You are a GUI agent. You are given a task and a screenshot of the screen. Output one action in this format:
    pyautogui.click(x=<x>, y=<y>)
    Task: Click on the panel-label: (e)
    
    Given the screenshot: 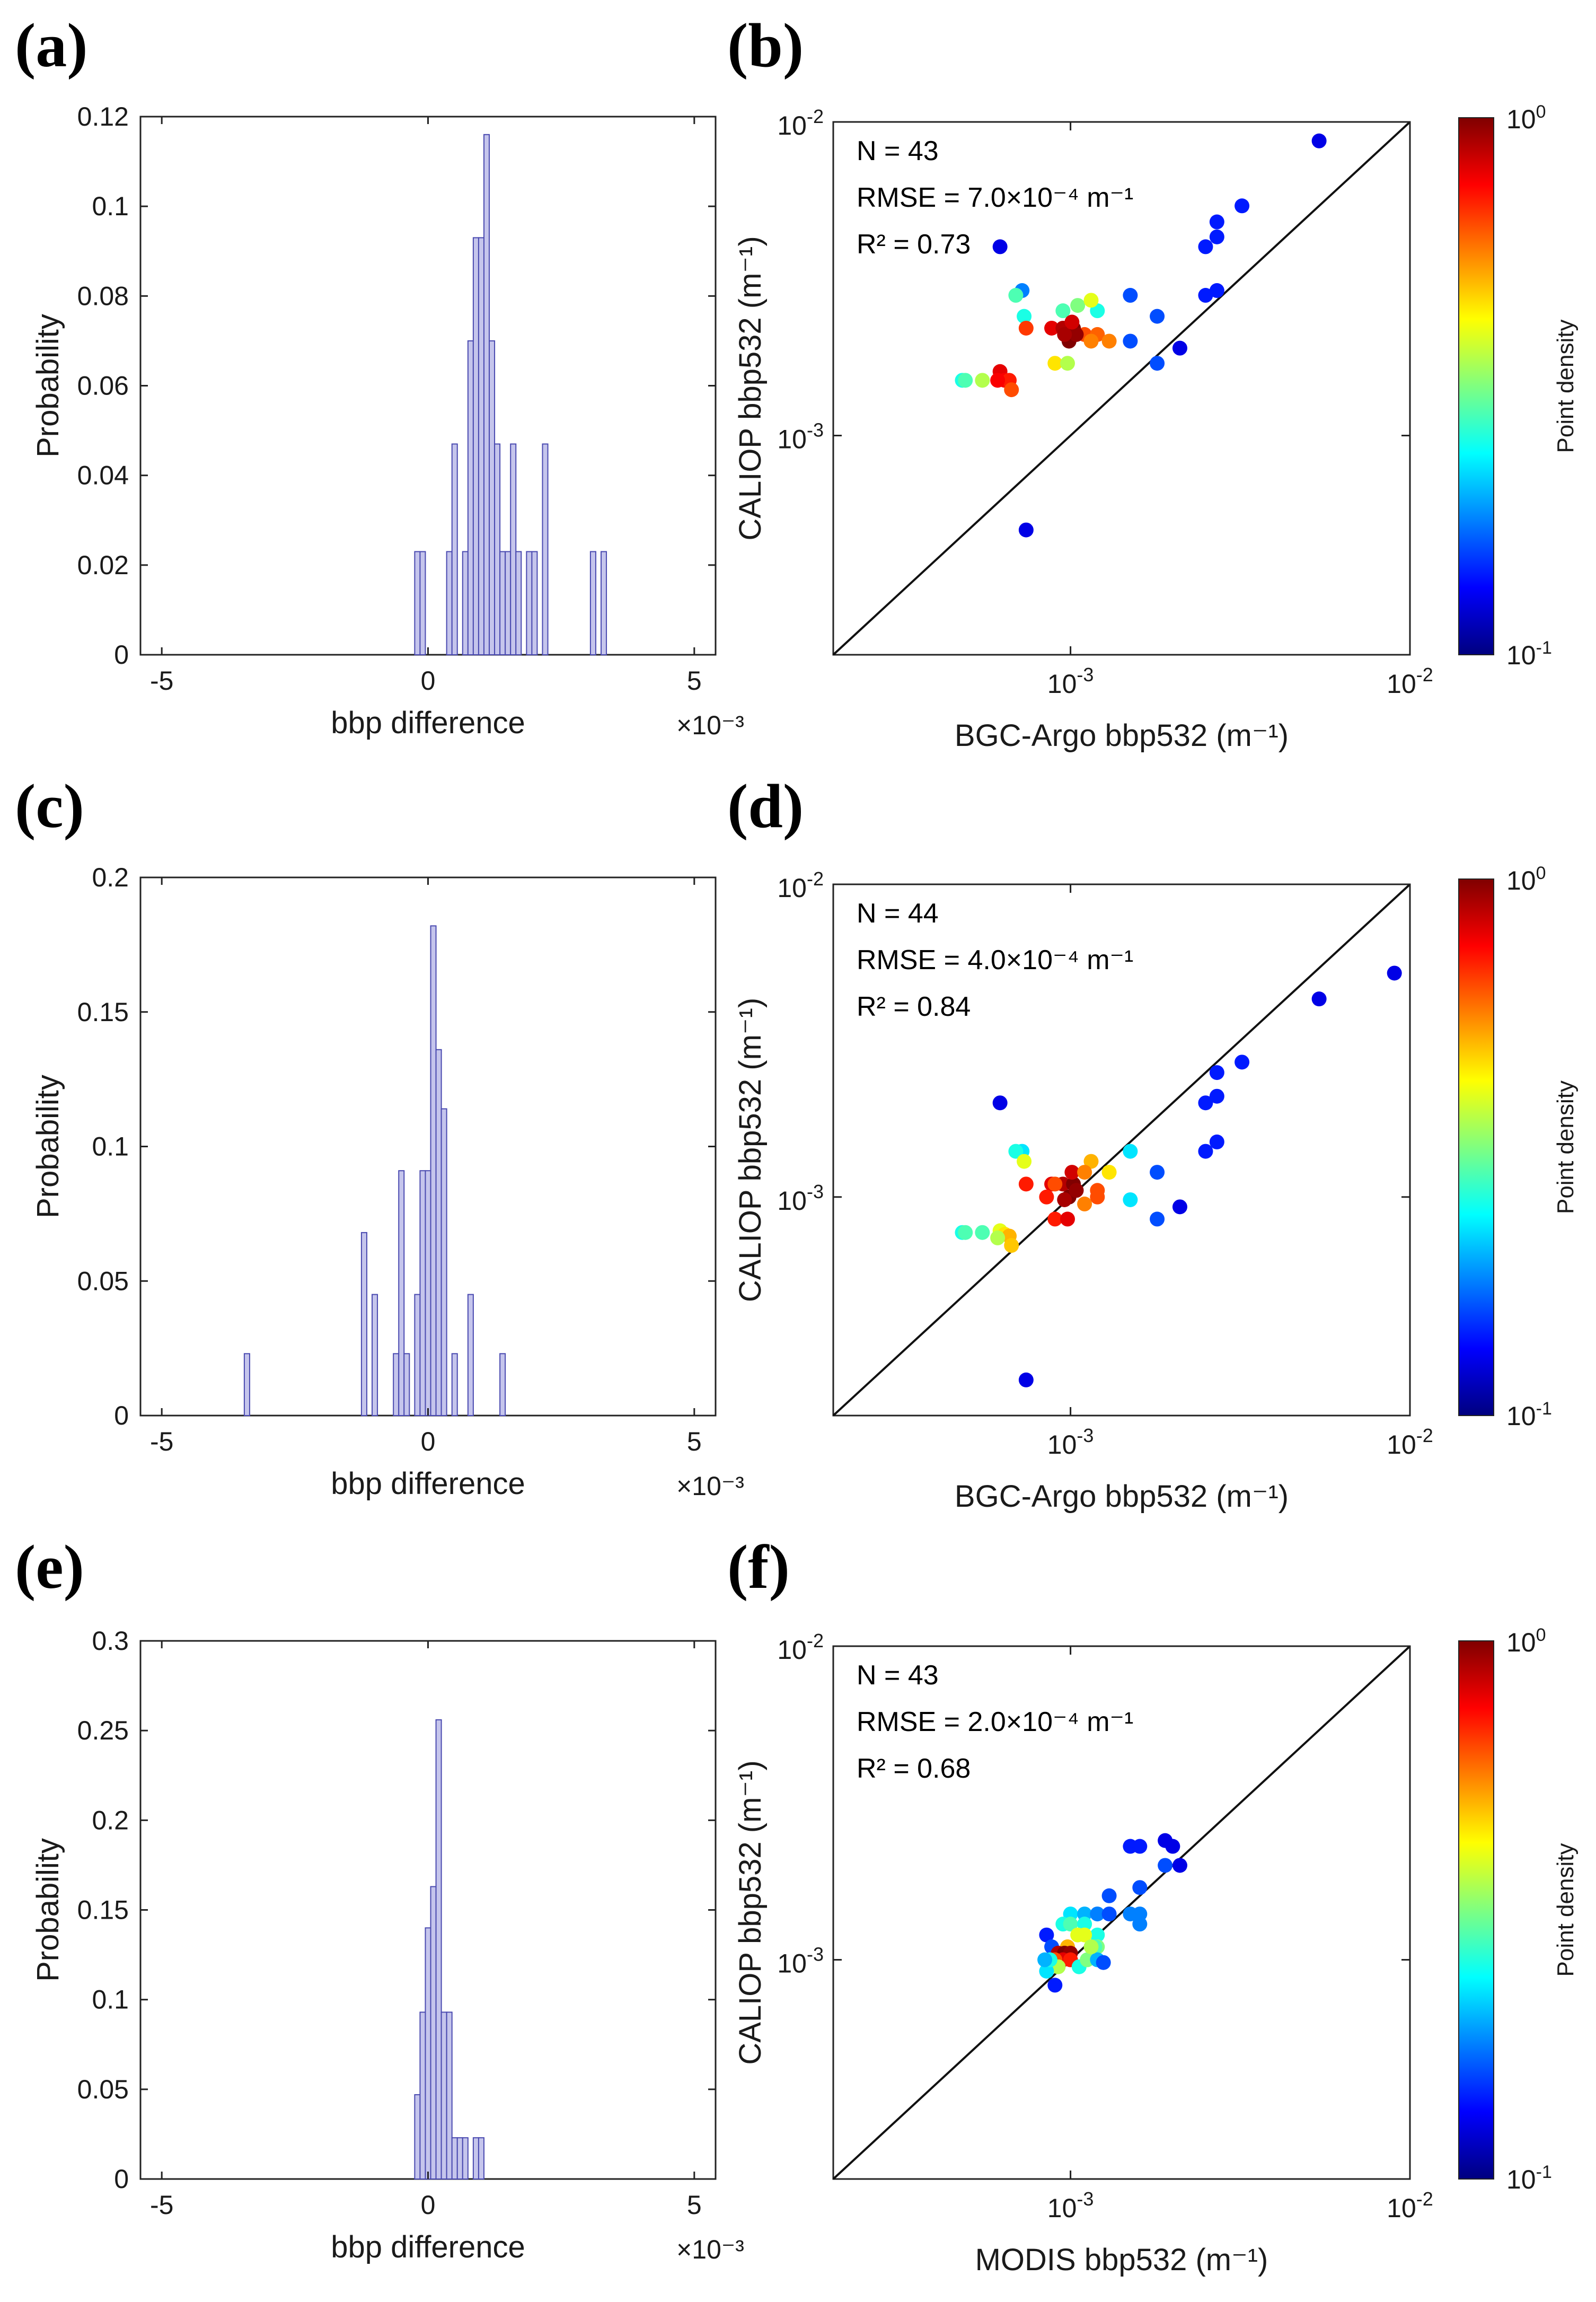 What is the action you would take?
    pyautogui.click(x=49, y=1567)
    